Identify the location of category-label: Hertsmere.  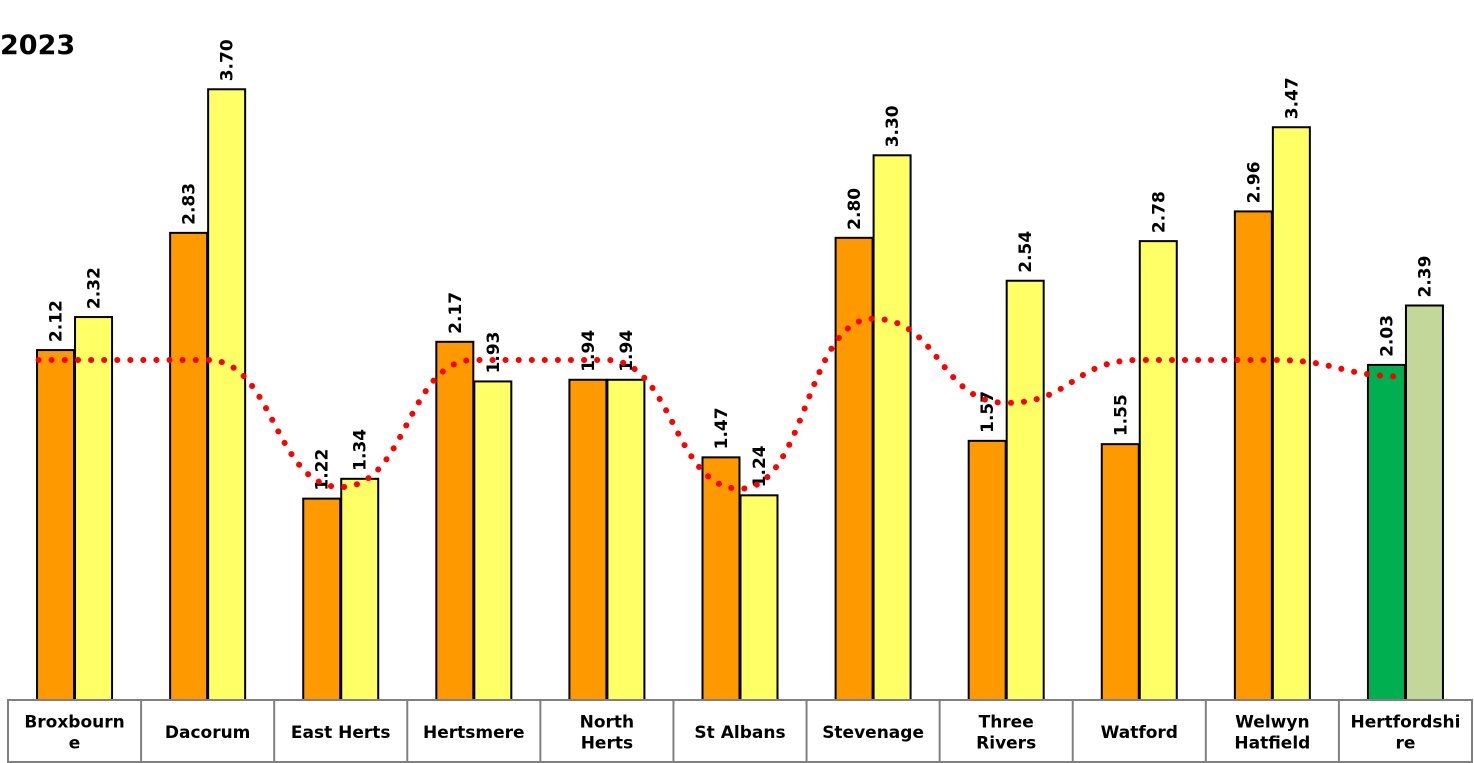
(474, 733).